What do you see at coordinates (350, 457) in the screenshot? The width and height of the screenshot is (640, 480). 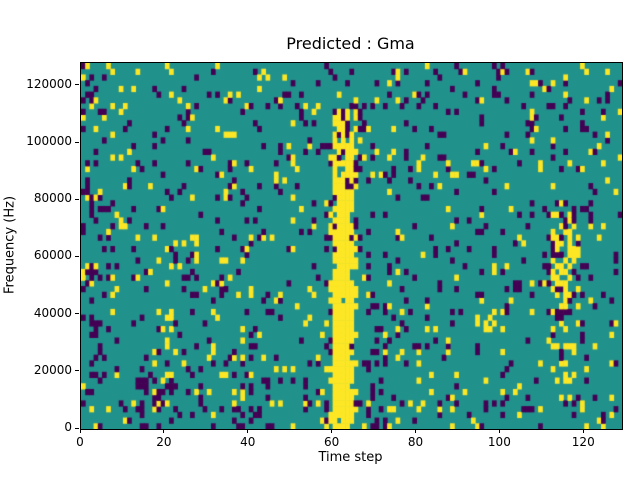 I see `x-axis-label: Time step` at bounding box center [350, 457].